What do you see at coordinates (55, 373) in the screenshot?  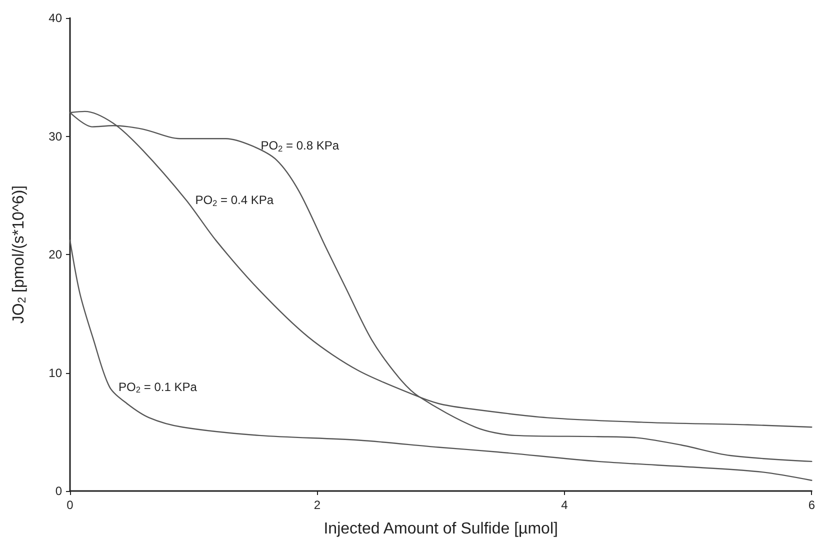 I see `y-tick-label: 10` at bounding box center [55, 373].